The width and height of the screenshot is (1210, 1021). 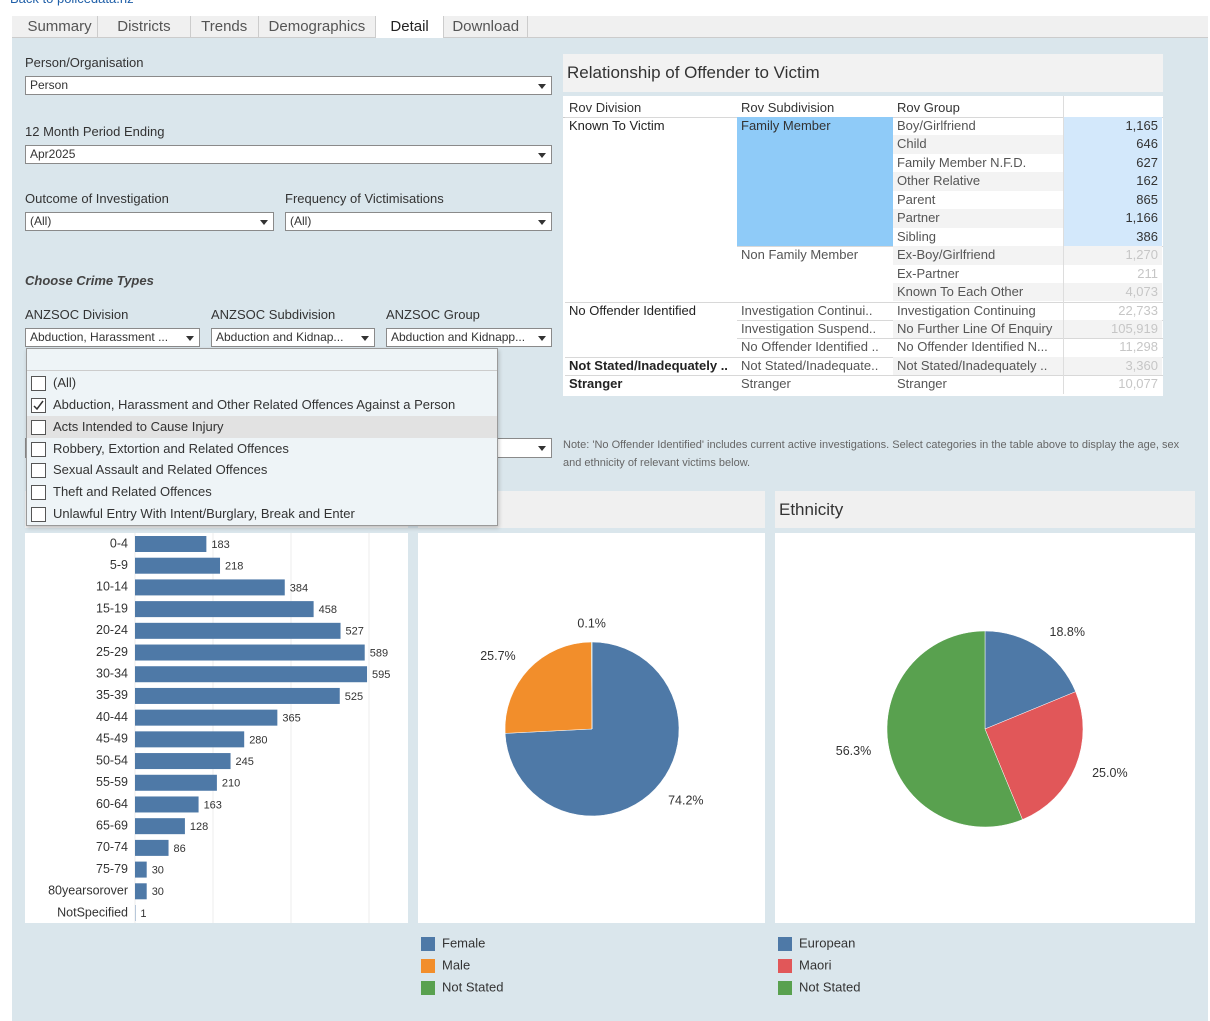 I want to click on y-tick-label: 10-14, so click(x=112, y=587).